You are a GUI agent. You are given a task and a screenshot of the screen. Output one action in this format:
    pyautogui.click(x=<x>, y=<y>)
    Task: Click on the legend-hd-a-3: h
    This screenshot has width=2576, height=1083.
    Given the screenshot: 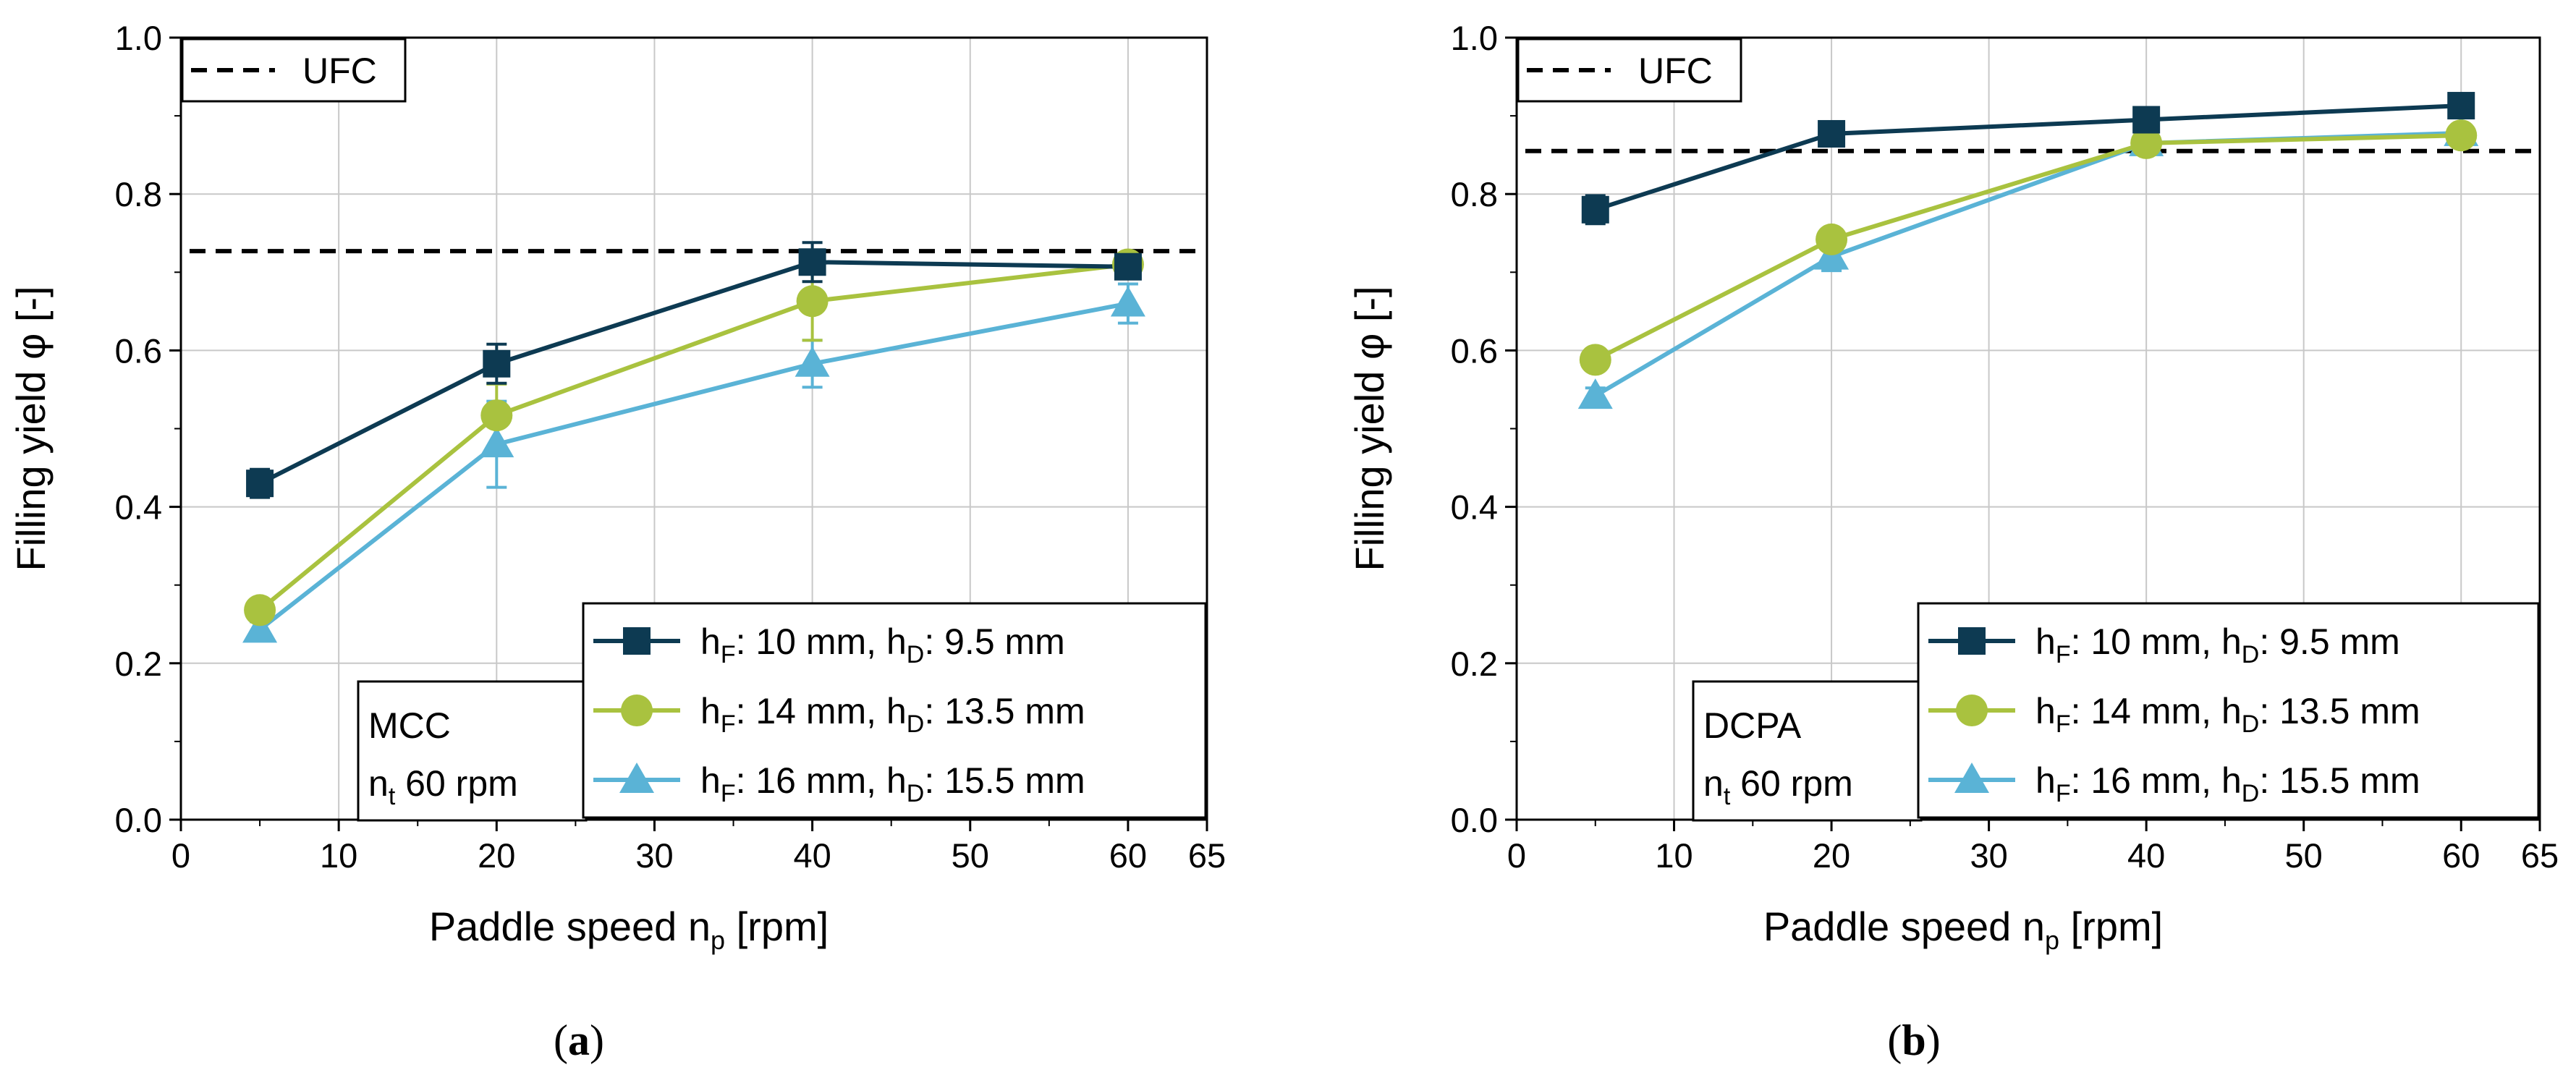 What is the action you would take?
    pyautogui.click(x=896, y=780)
    